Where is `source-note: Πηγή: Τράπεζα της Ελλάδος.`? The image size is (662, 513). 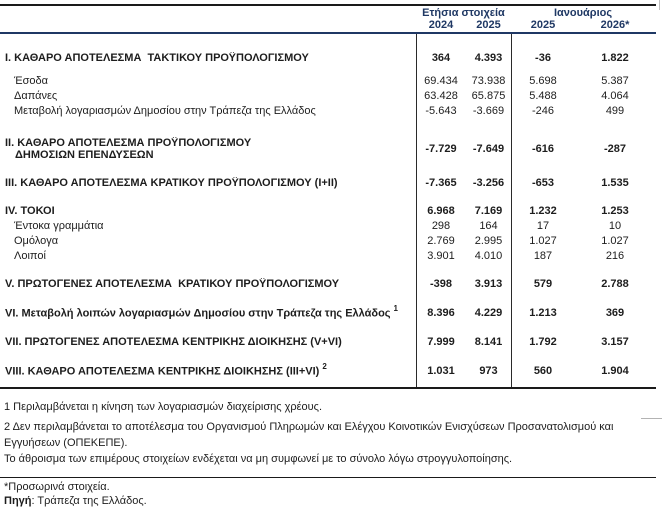 source-note: Πηγή: Τράπεζα της Ελλάδος. is located at coordinates (75, 501).